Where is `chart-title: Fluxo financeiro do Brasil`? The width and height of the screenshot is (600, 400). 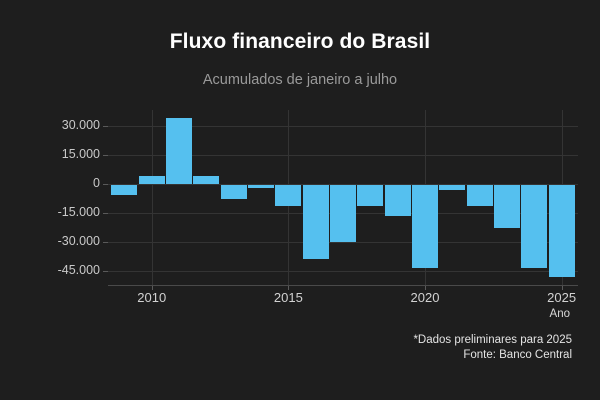
chart-title: Fluxo financeiro do Brasil is located at coordinates (300, 41).